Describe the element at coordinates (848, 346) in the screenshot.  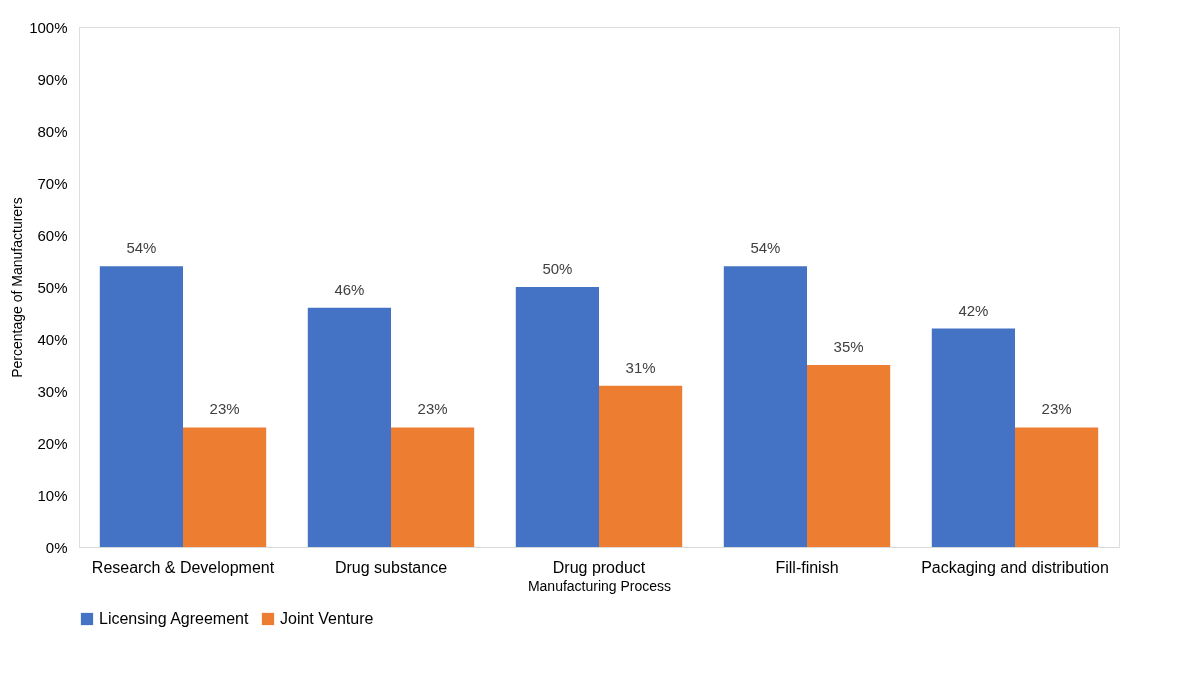
I see `data-label: 35%` at that location.